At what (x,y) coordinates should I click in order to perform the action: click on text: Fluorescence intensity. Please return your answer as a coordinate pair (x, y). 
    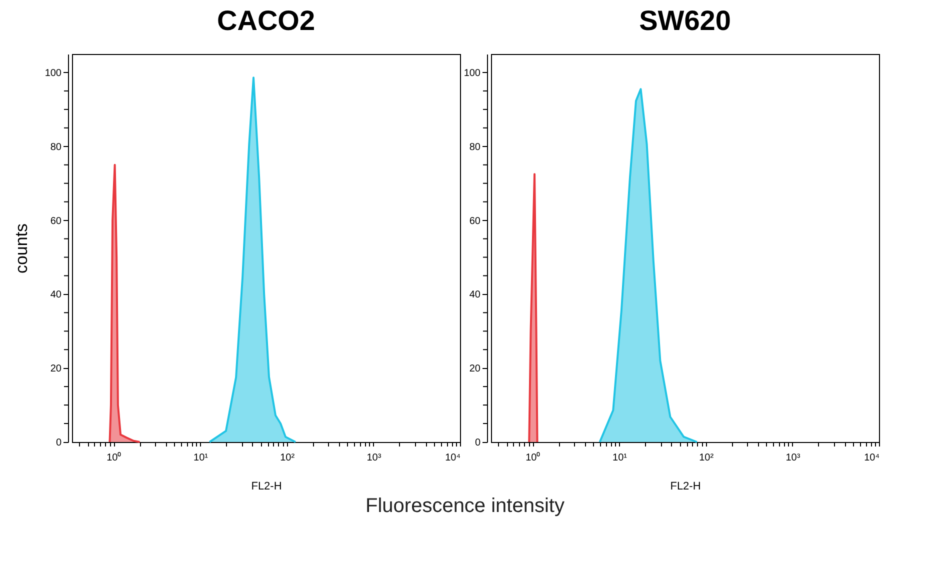
    Looking at the image, I should click on (465, 506).